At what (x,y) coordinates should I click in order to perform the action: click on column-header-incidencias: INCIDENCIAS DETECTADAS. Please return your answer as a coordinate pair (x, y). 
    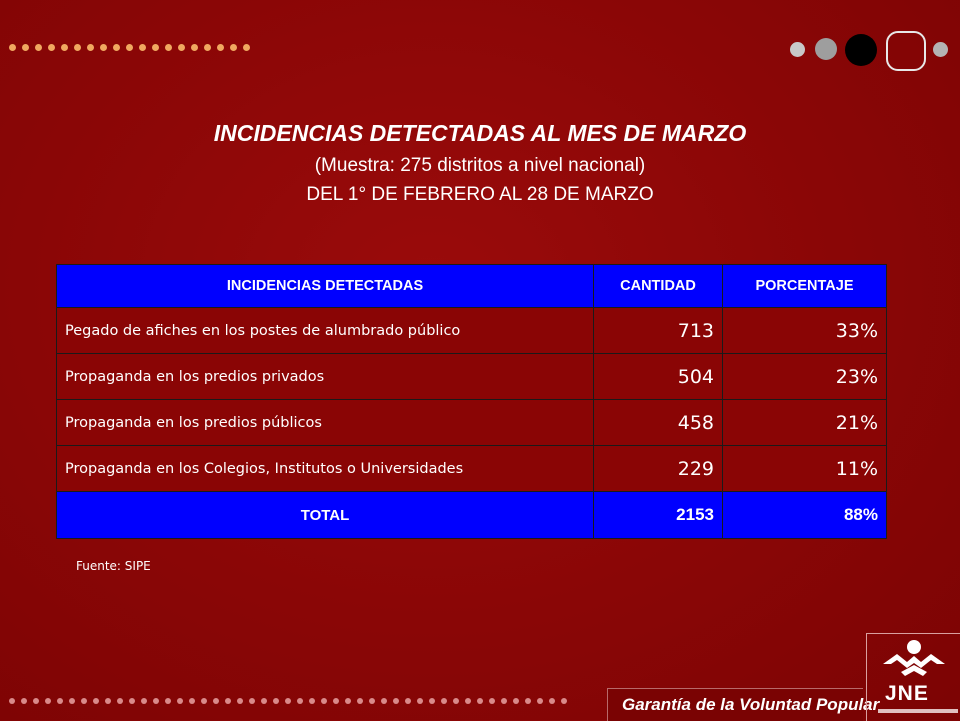
    Looking at the image, I should click on (325, 286).